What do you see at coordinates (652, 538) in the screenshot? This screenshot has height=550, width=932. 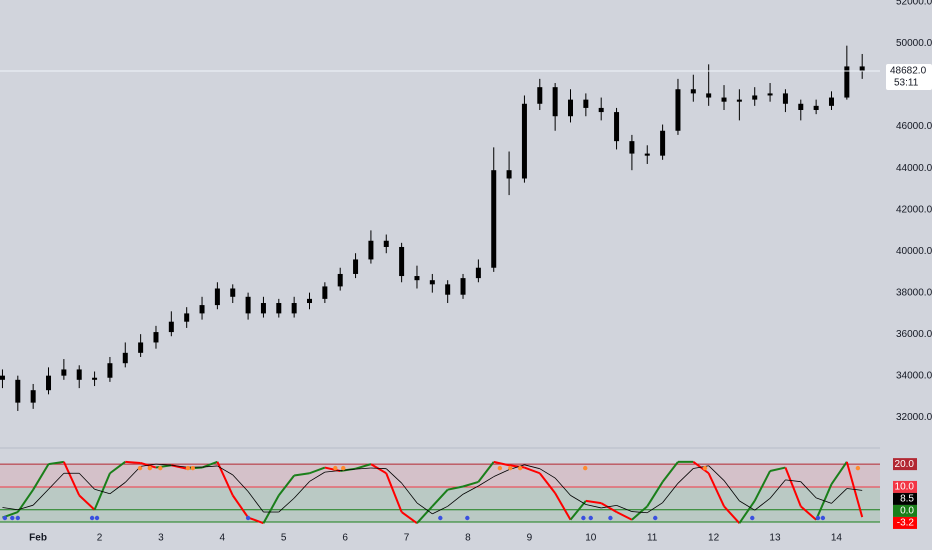 I see `x-tick-label: 11` at bounding box center [652, 538].